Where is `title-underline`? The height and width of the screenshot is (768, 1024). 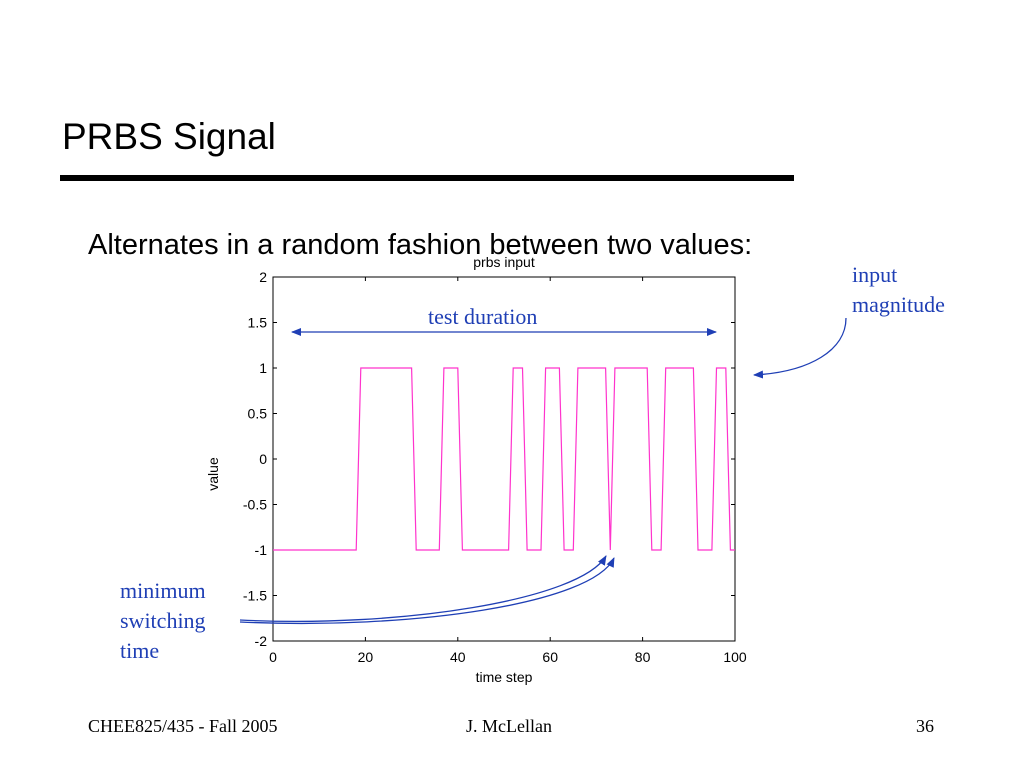
title-underline is located at coordinates (427, 178).